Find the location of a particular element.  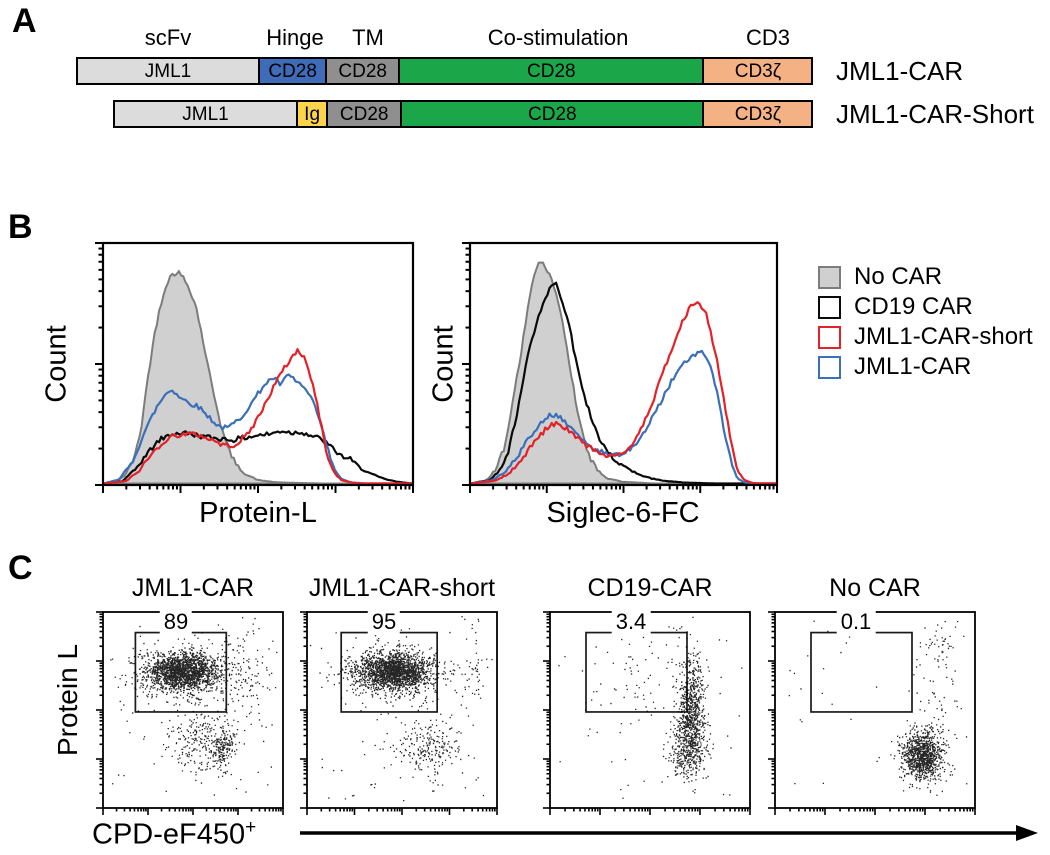

legend-item: JML1-CAR-short is located at coordinates (925, 337).